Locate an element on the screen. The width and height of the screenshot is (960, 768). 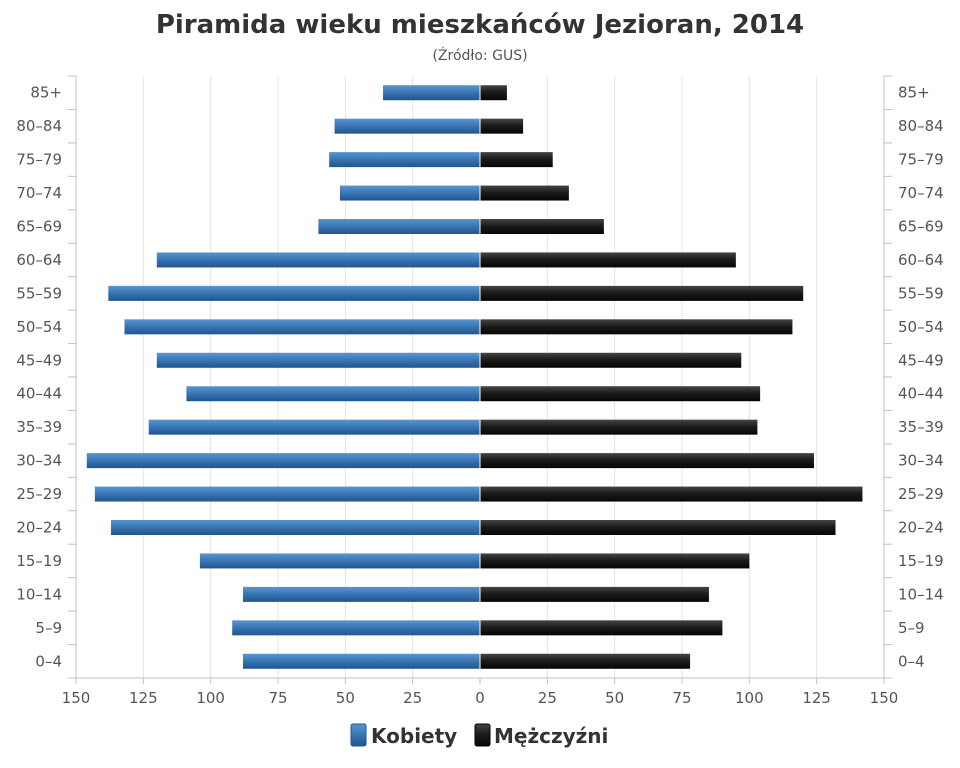
legend: Kobiety Mężczyźni is located at coordinates (479, 735).